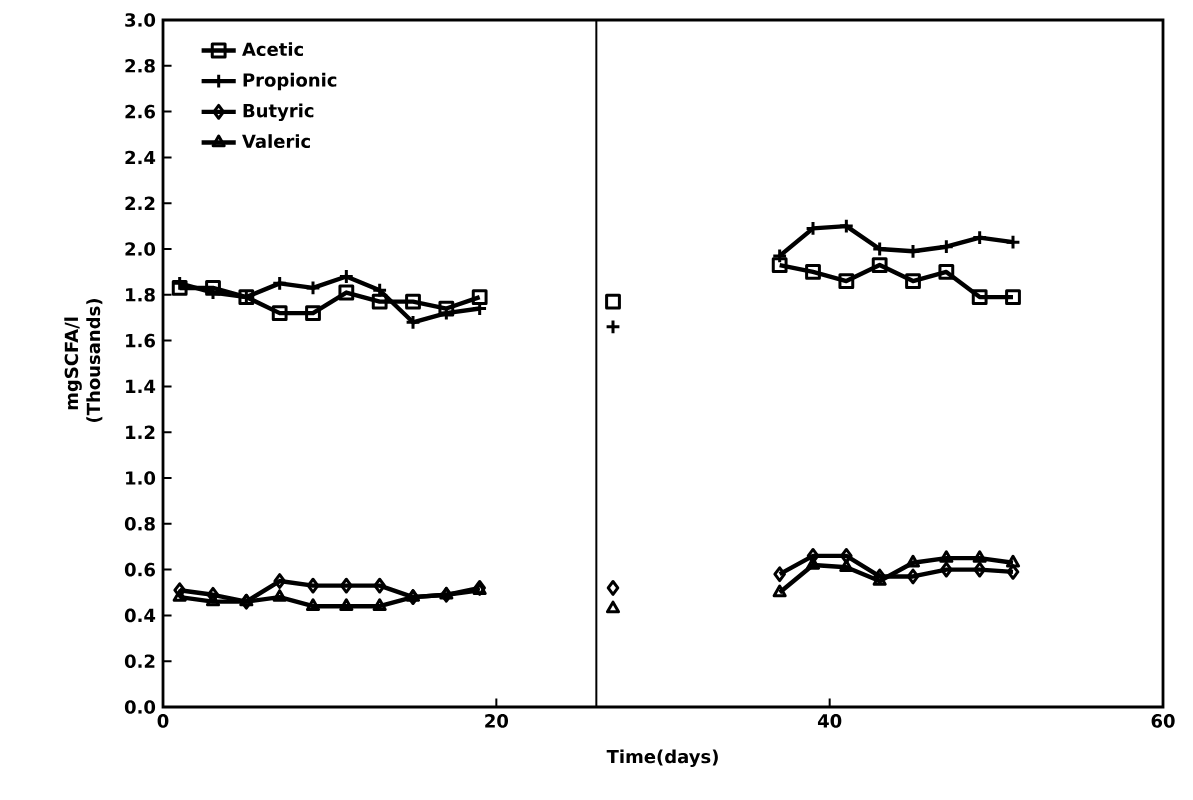 Image resolution: width=1193 pixels, height=800 pixels. I want to click on y-tick-label: 0.8, so click(139, 523).